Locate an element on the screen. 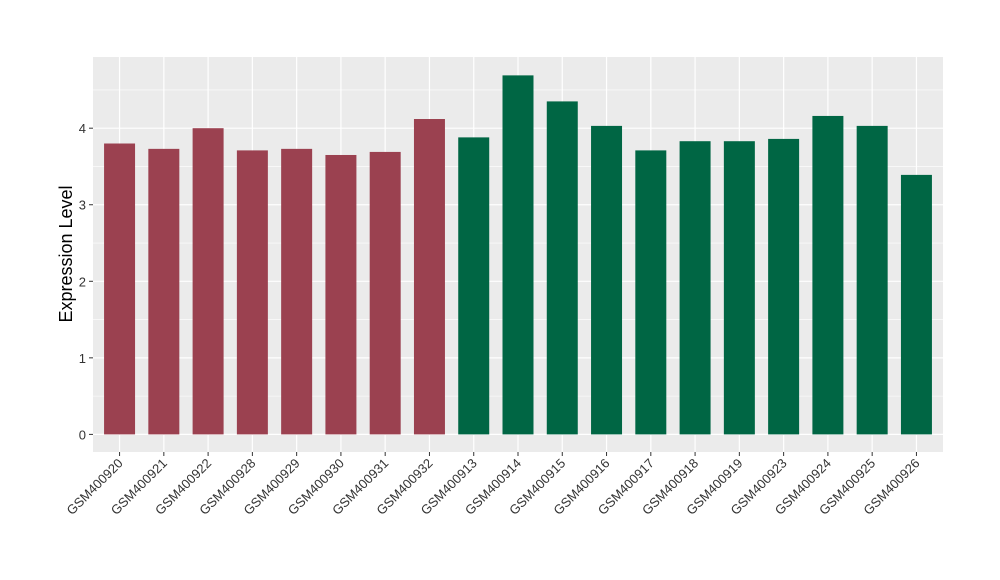 The height and width of the screenshot is (580, 1000). bar-GSM400915 is located at coordinates (562, 268).